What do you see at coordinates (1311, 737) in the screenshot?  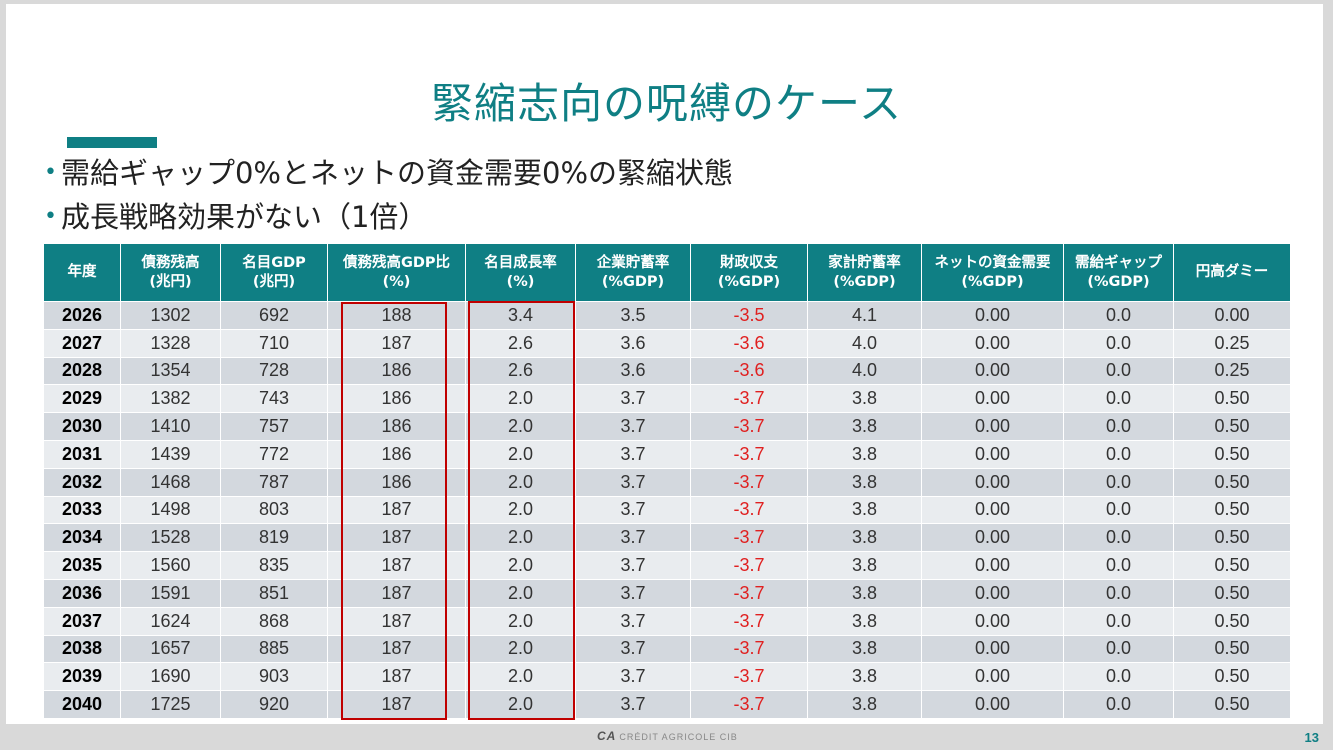 I see `page-number: 13` at bounding box center [1311, 737].